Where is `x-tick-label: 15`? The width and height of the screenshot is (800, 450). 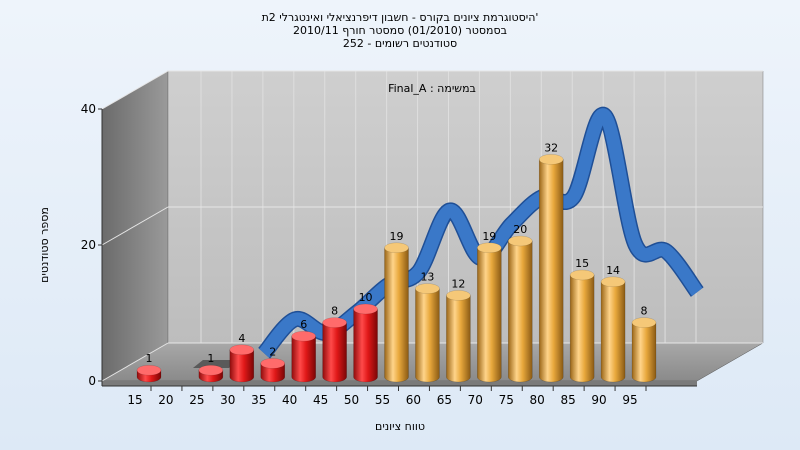 x-tick-label: 15 is located at coordinates (134, 400).